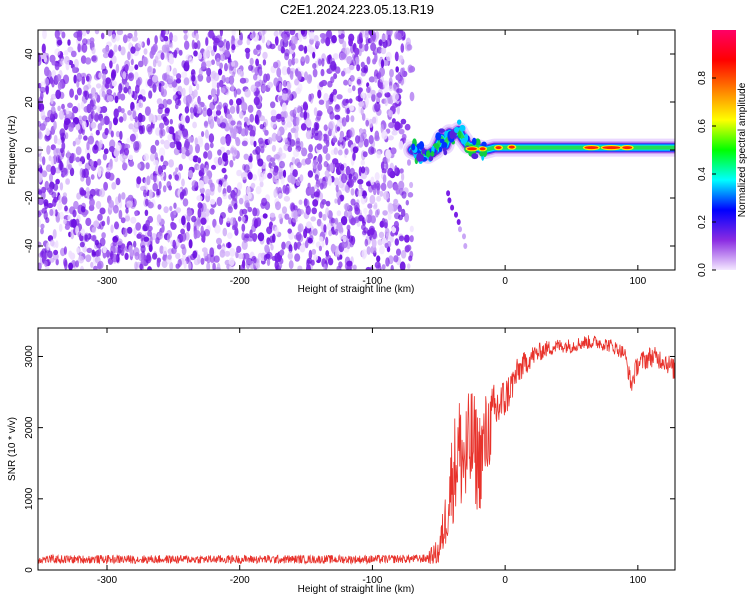 The width and height of the screenshot is (750, 600). Describe the element at coordinates (240, 580) in the screenshot. I see `x-tick-label: -200` at that location.